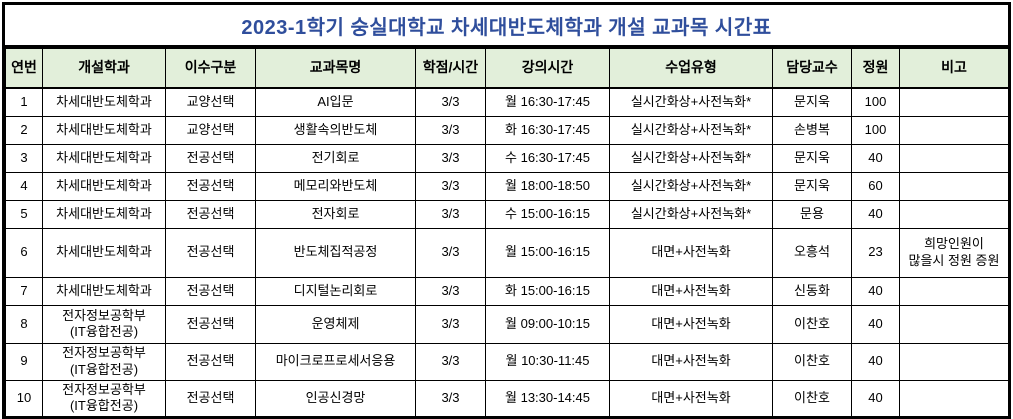 This screenshot has width=1013, height=419. What do you see at coordinates (335, 324) in the screenshot?
I see `cell-course-name: 운영체제` at bounding box center [335, 324].